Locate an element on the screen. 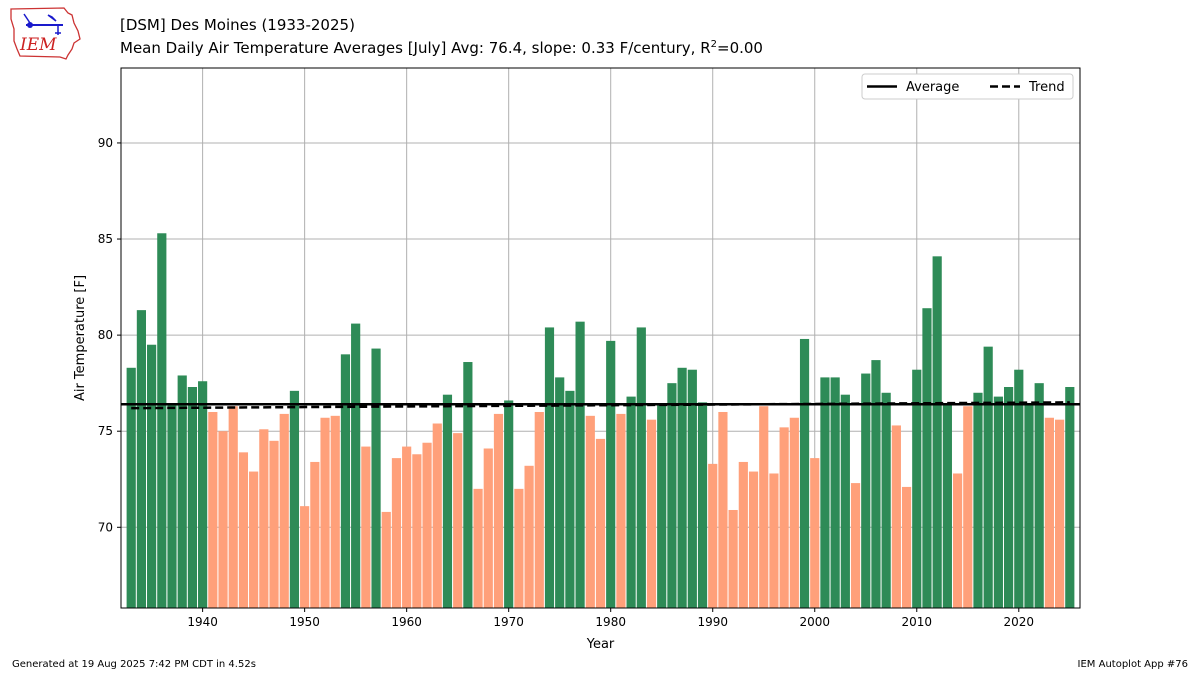  x-tick-label: 1960 is located at coordinates (406, 622).